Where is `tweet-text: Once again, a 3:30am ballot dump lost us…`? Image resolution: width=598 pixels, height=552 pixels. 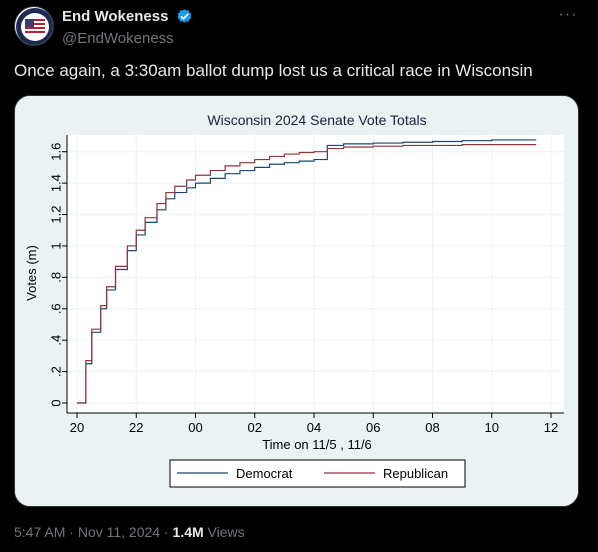
tweet-text: Once again, a 3:30am ballot dump lost us… is located at coordinates (273, 70).